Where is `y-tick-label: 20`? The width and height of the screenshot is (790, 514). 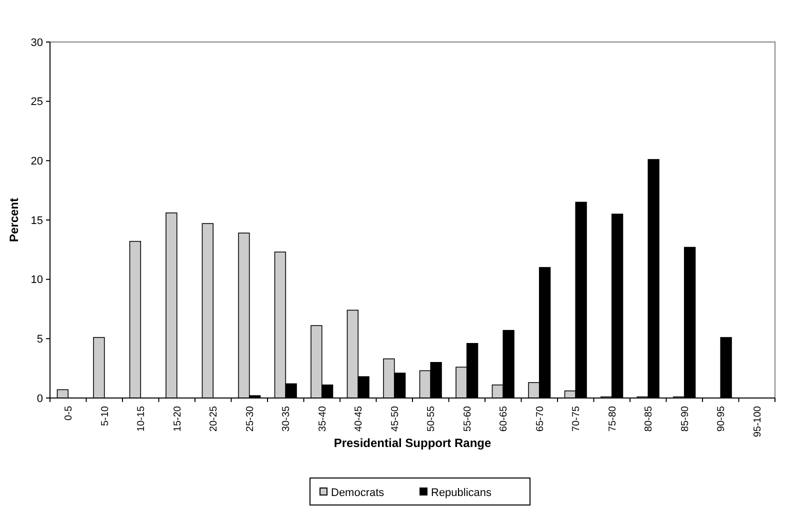
y-tick-label: 20 is located at coordinates (36, 162).